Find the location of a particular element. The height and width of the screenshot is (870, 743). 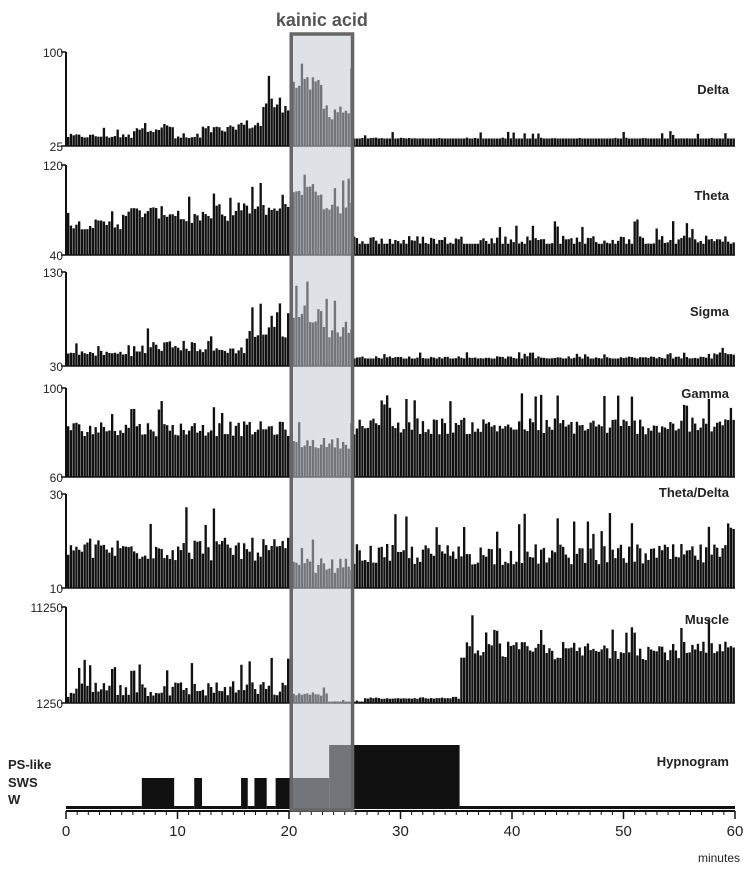

y-max-label: 100 is located at coordinates (53, 53).